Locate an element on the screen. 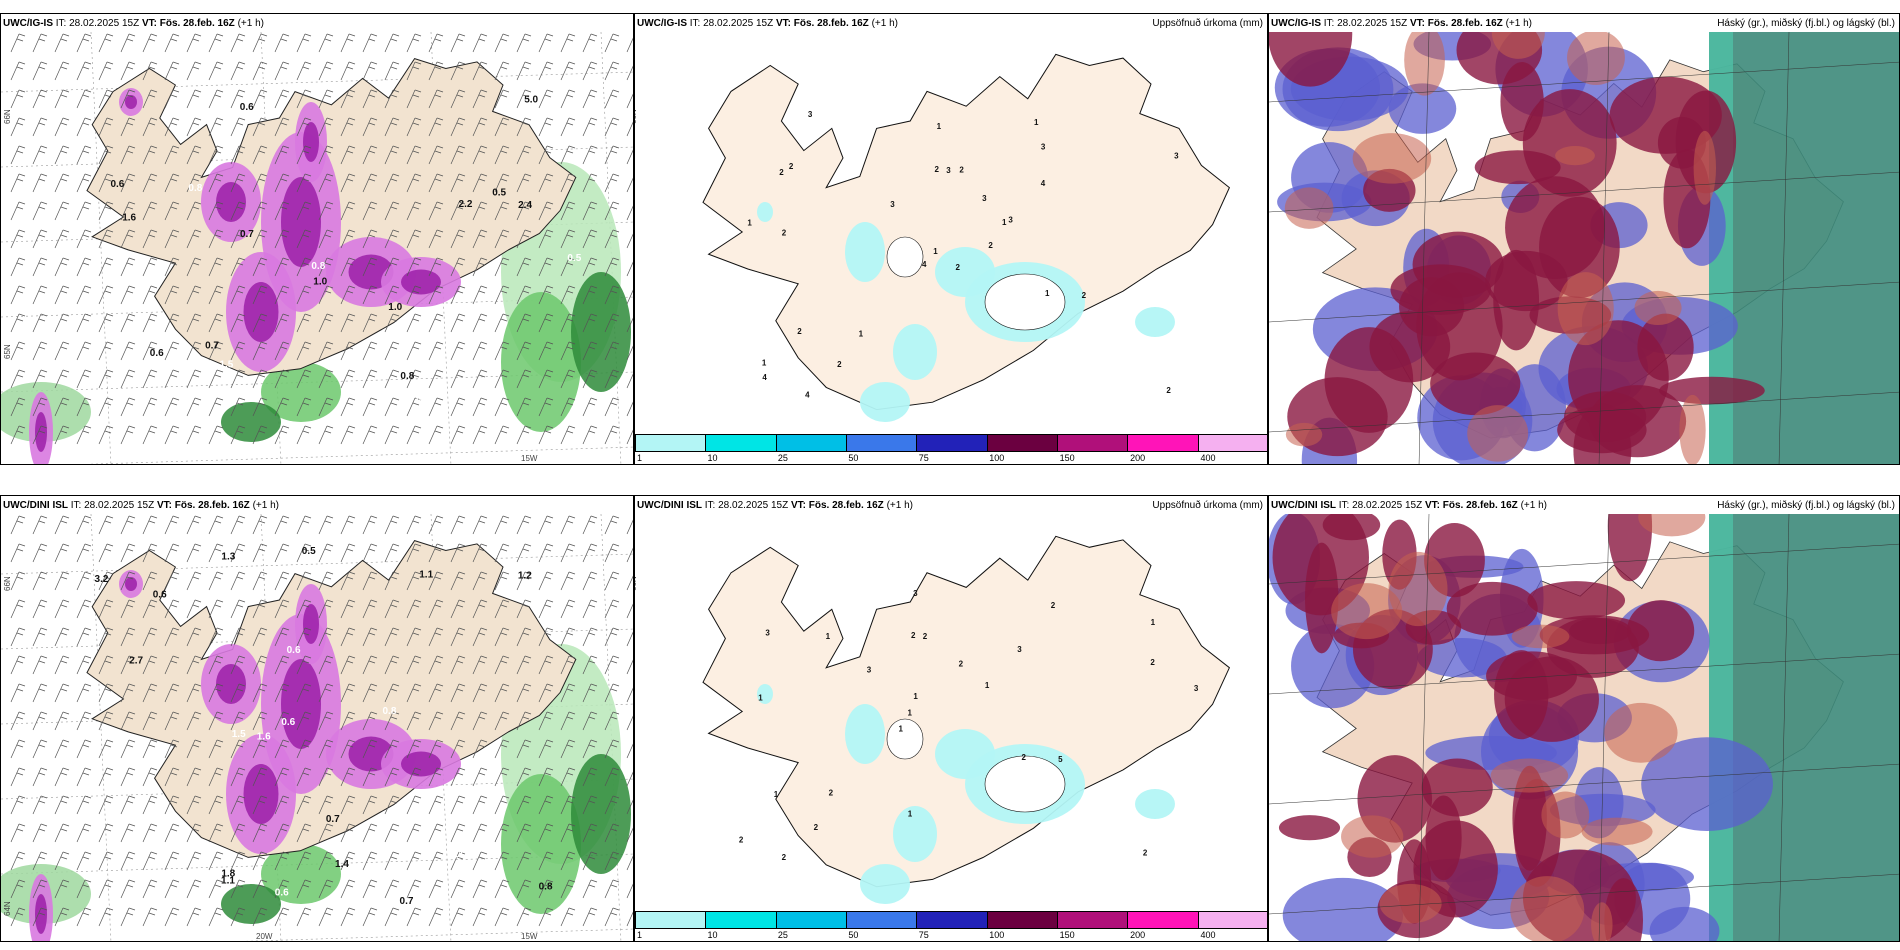 This screenshot has height=950, width=1900. legend-tick-label: 10 is located at coordinates (712, 935).